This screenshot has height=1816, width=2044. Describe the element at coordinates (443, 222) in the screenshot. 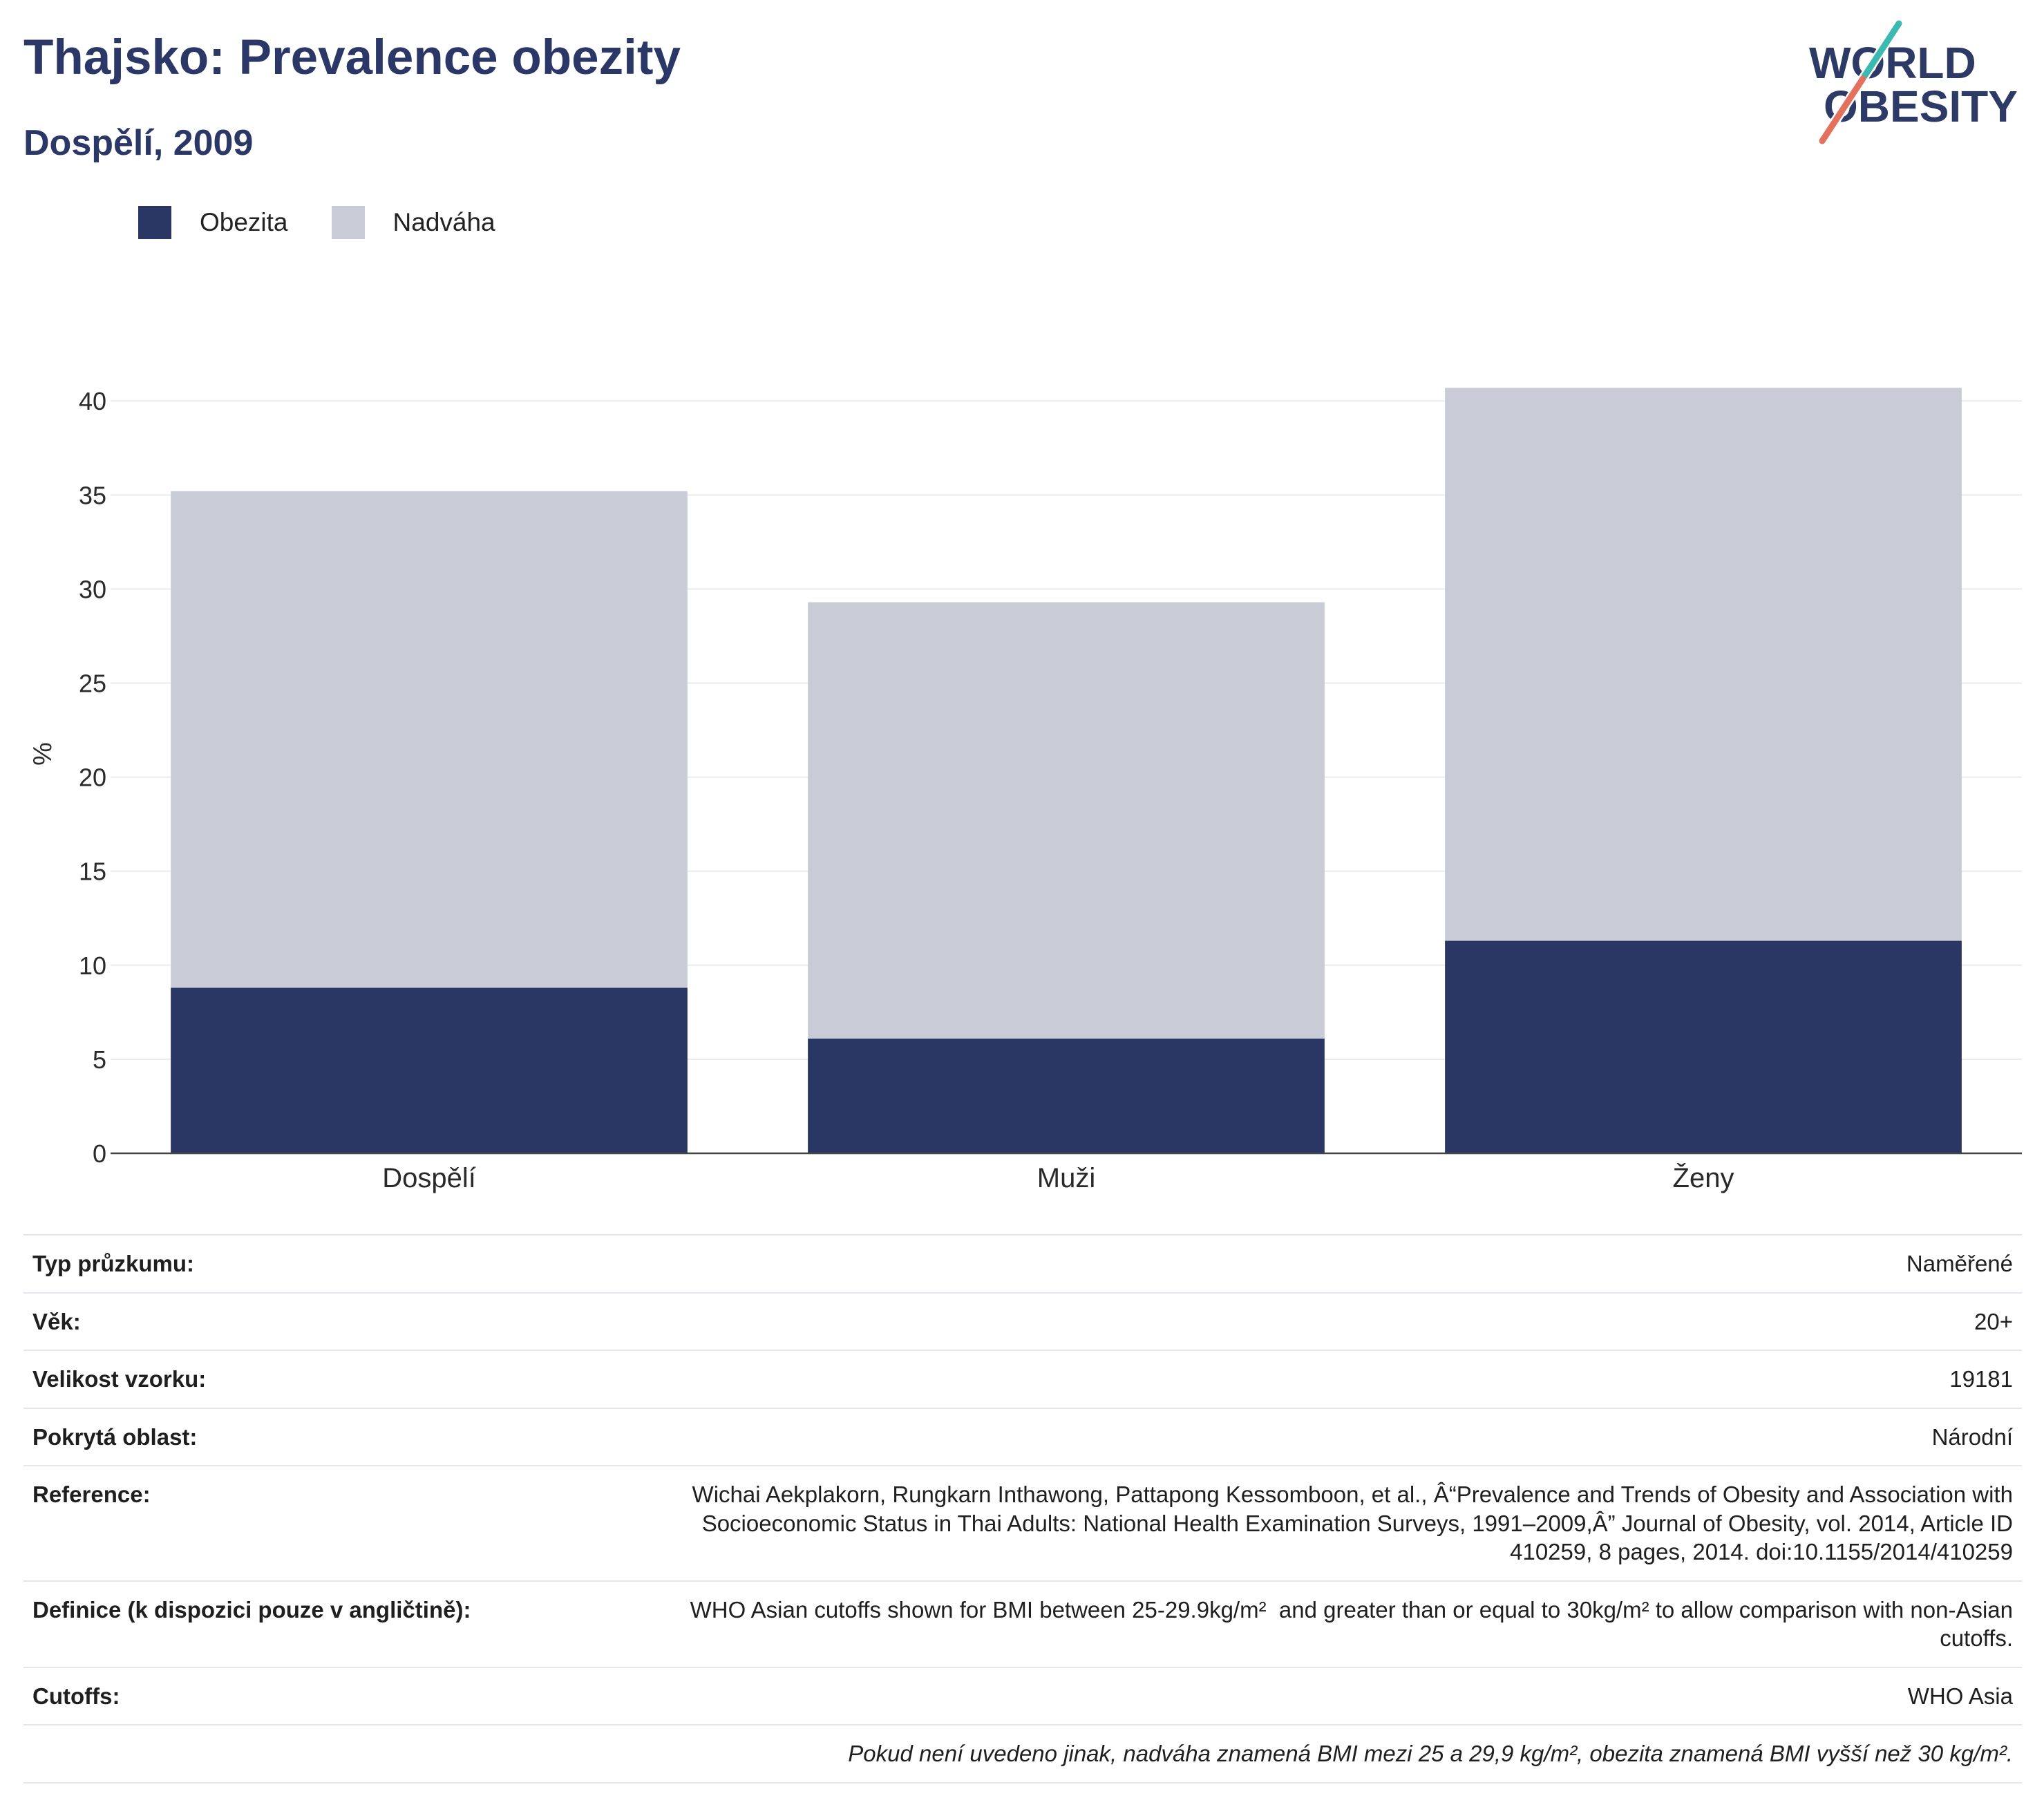

I see `legend-label-nadvaha: Nadváha` at that location.